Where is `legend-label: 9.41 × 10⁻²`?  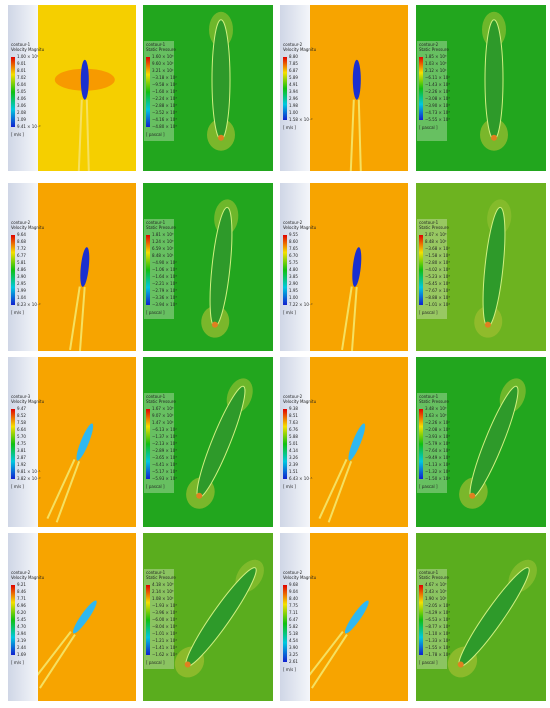
legend-label: 9.41 × 10⁻² is located at coordinates (29, 126).